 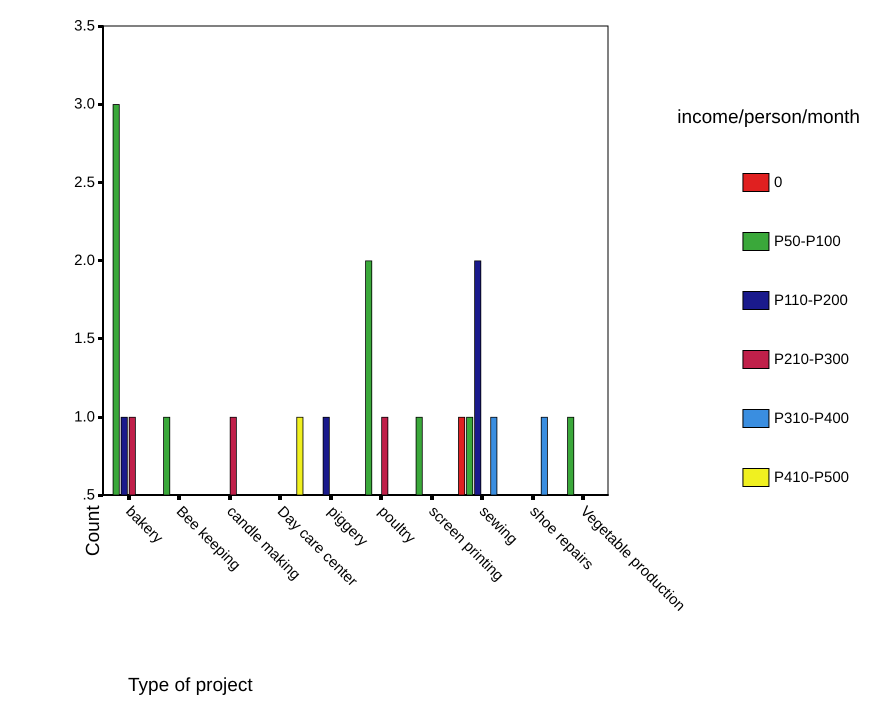 What do you see at coordinates (93, 530) in the screenshot?
I see `y-axis-title: Count` at bounding box center [93, 530].